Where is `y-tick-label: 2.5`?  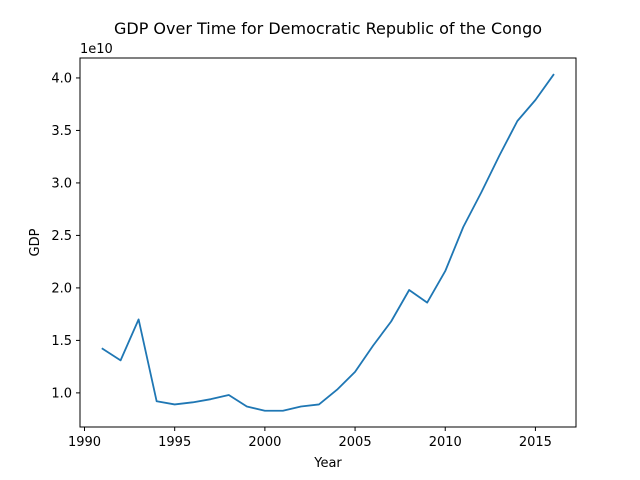 y-tick-label: 2.5 is located at coordinates (61, 236).